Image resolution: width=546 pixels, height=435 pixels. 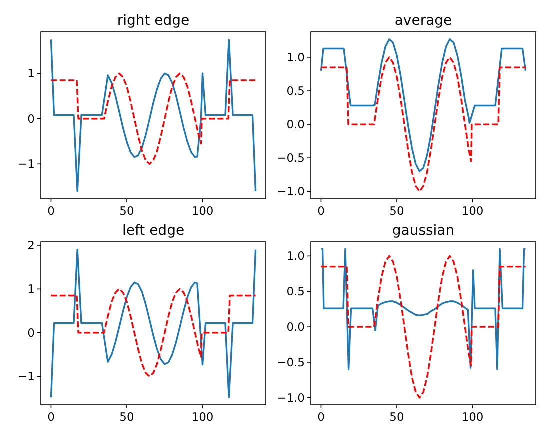 What do you see at coordinates (153, 21) in the screenshot?
I see `chart-title: right edge` at bounding box center [153, 21].